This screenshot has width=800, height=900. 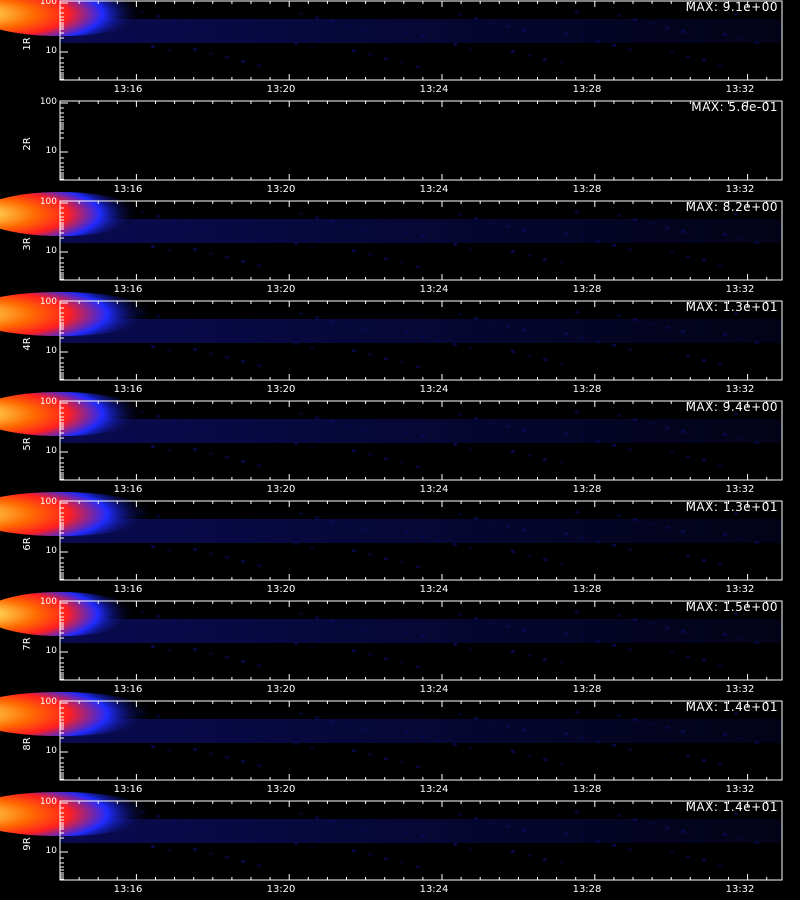 I want to click on x-tick-label: 13:28, so click(x=587, y=189).